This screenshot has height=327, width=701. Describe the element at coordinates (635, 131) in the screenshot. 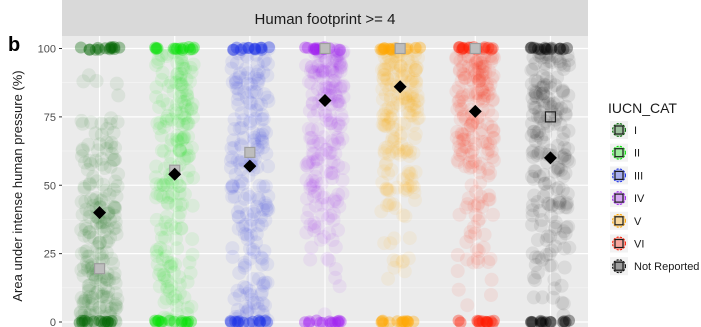

I see `legend-label: I` at that location.